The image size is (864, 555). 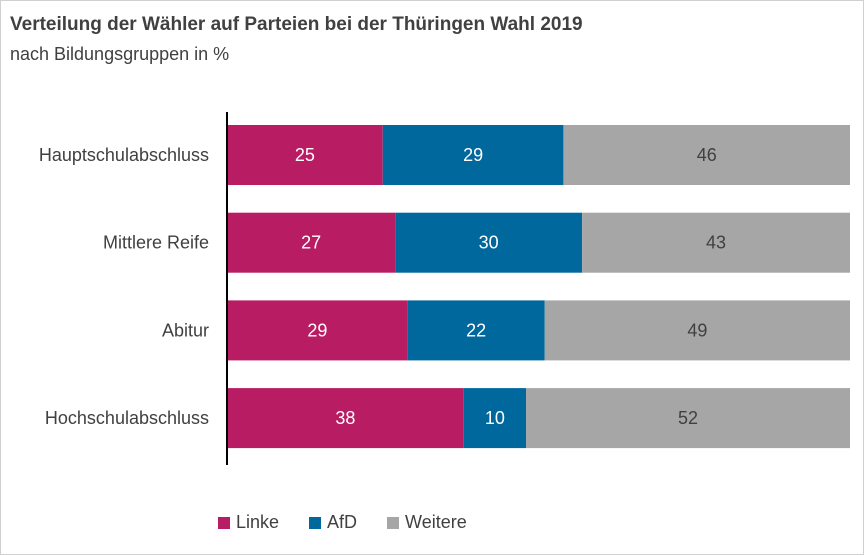 I want to click on legend-label: Linke, so click(x=258, y=522).